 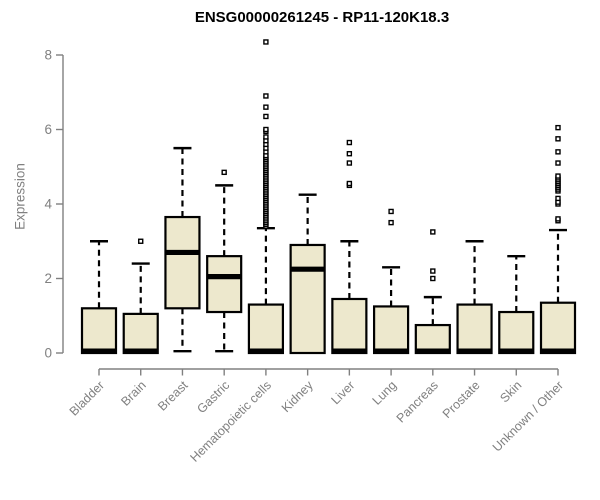 I want to click on x-axis-label-skin: Skin, so click(x=510, y=391).